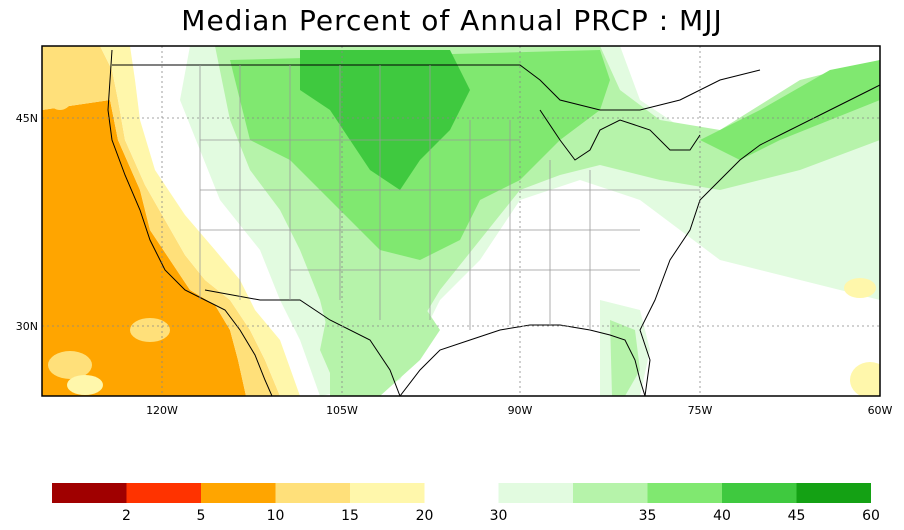 The image size is (904, 530). I want to click on legend-break-label: 60, so click(871, 516).